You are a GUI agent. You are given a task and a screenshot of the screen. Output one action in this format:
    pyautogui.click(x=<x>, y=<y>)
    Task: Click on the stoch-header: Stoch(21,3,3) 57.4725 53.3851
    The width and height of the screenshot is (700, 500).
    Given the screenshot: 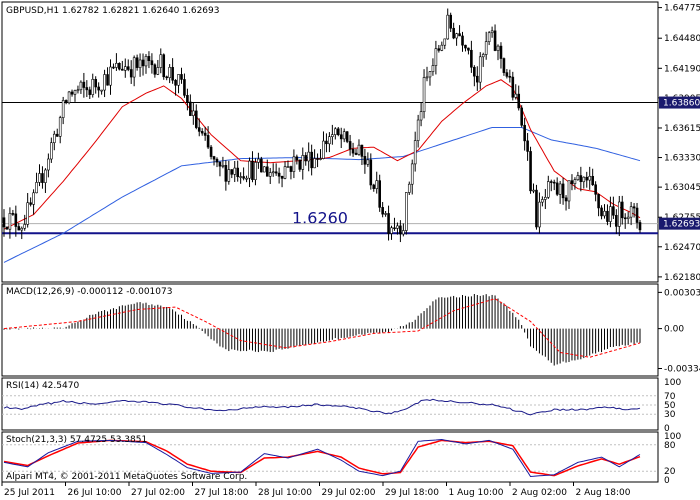 What is the action you would take?
    pyautogui.click(x=76, y=440)
    